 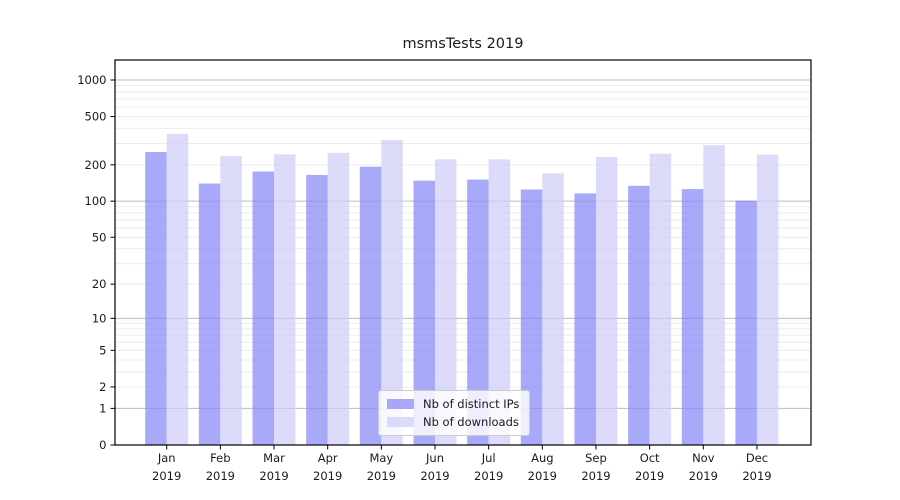 I want to click on x-tick-label-month: Oct, so click(x=650, y=458).